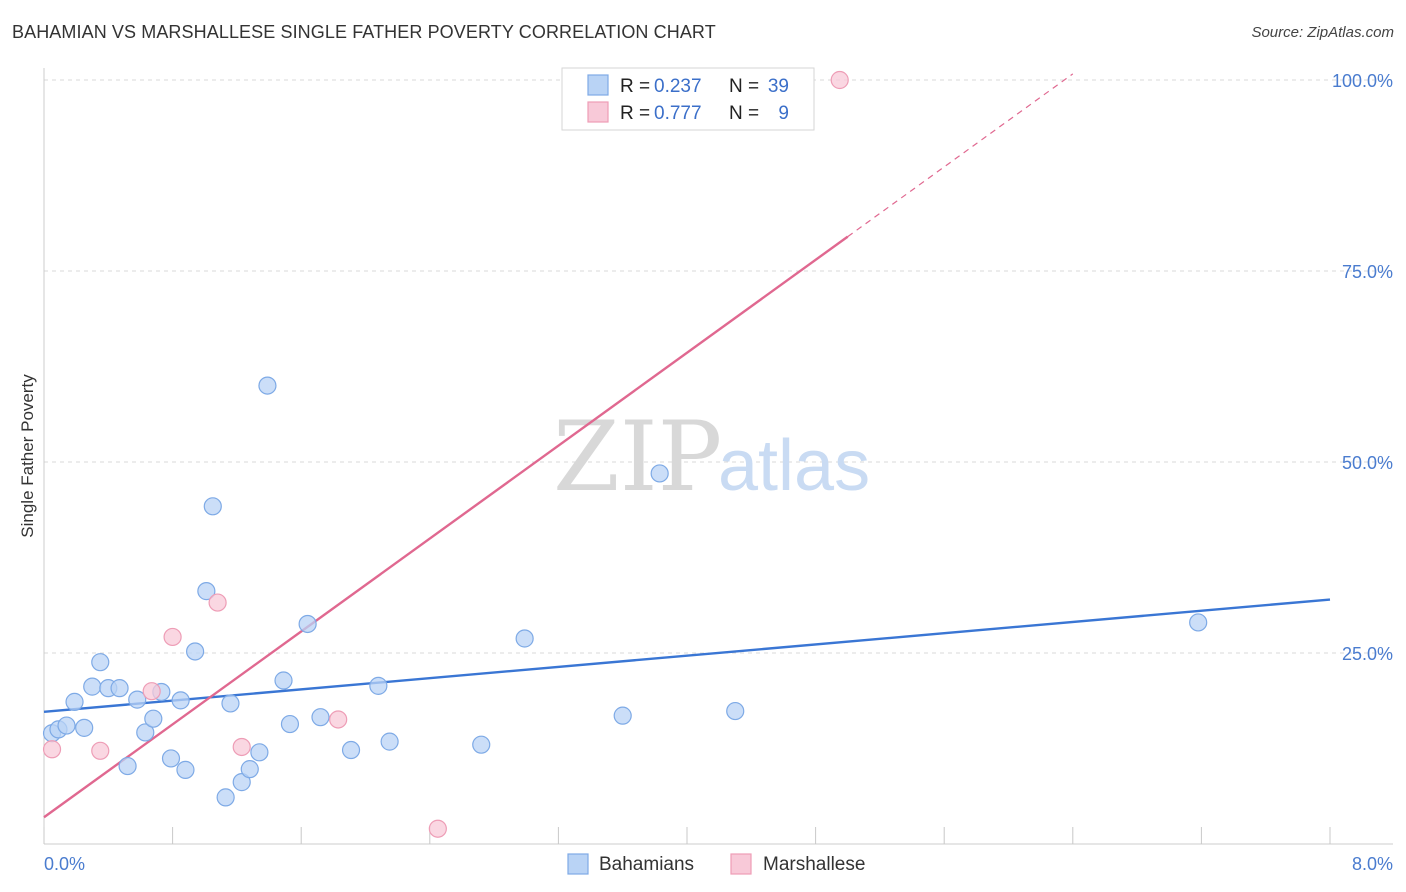 This screenshot has height=892, width=1406. I want to click on x-tick-label-max: 8.0%, so click(1372, 864).